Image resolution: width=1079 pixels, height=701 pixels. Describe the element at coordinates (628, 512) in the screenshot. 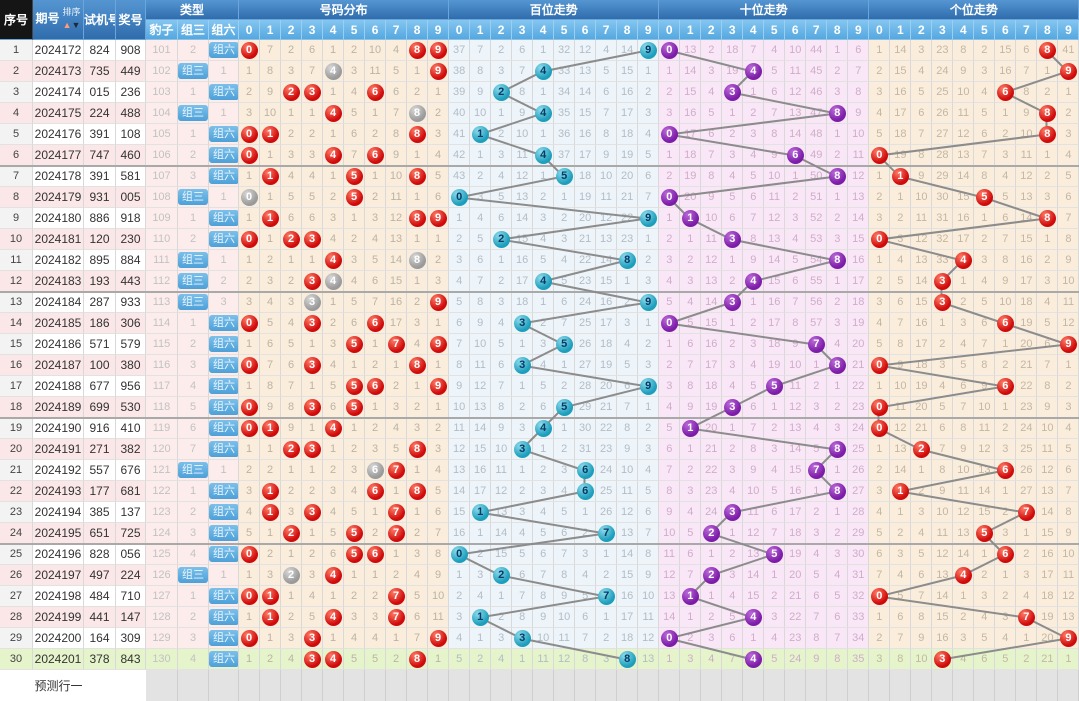

I see `hund-cell: 12` at that location.